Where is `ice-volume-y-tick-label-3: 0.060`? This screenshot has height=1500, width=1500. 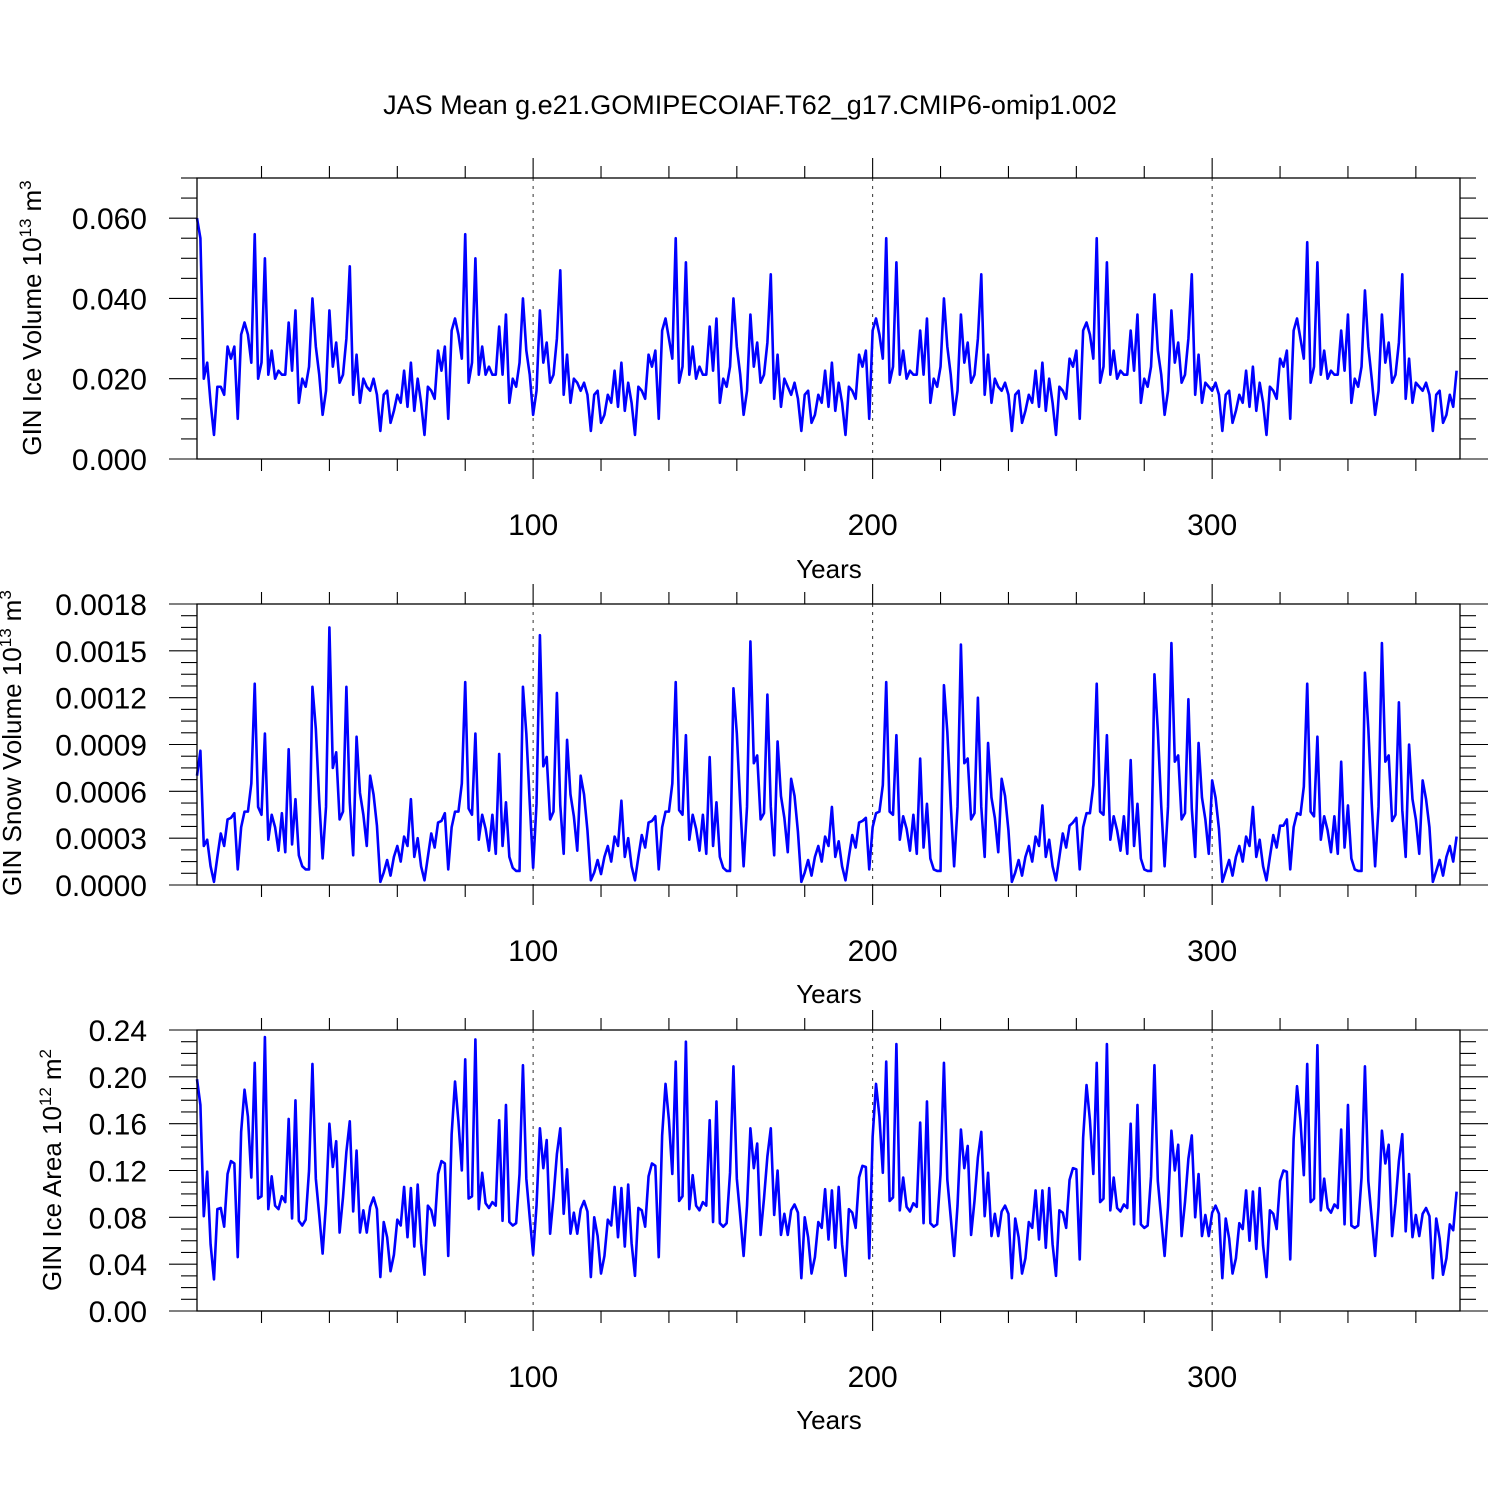
ice-volume-y-tick-label-3: 0.060 is located at coordinates (109, 219).